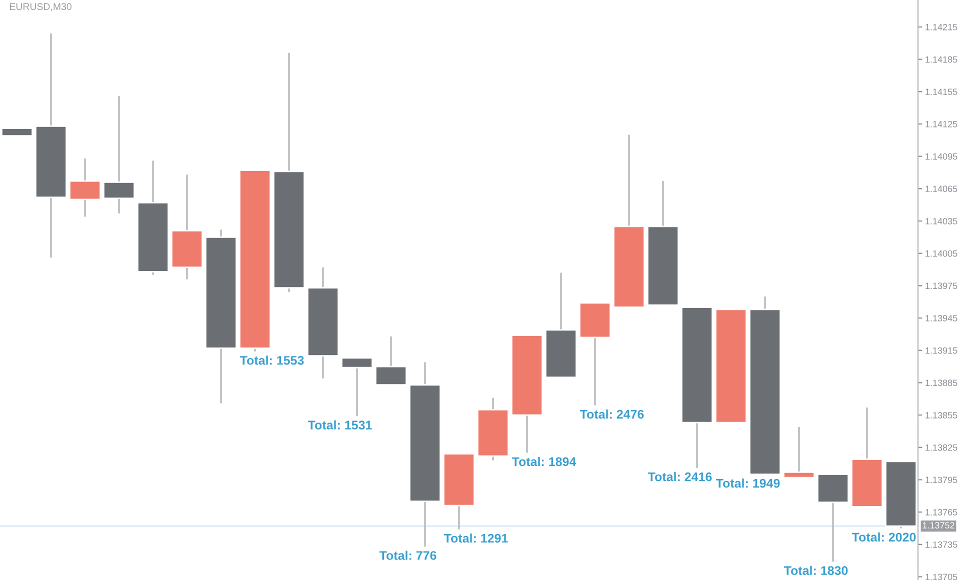  Describe the element at coordinates (942, 383) in the screenshot. I see `y-tick-label: 1.13885` at that location.